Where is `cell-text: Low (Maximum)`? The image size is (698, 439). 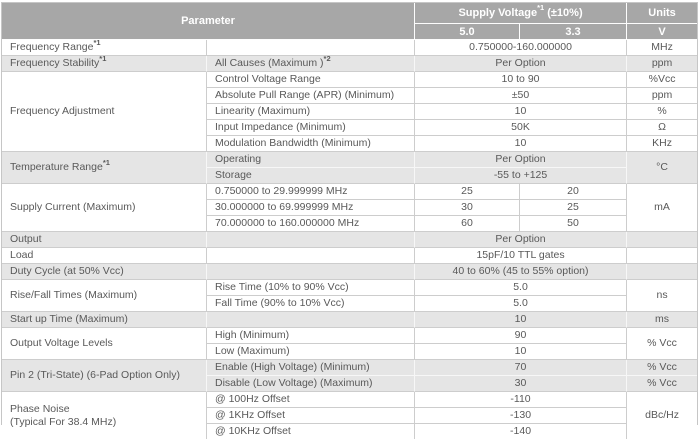
cell-text: Low (Maximum) is located at coordinates (252, 351).